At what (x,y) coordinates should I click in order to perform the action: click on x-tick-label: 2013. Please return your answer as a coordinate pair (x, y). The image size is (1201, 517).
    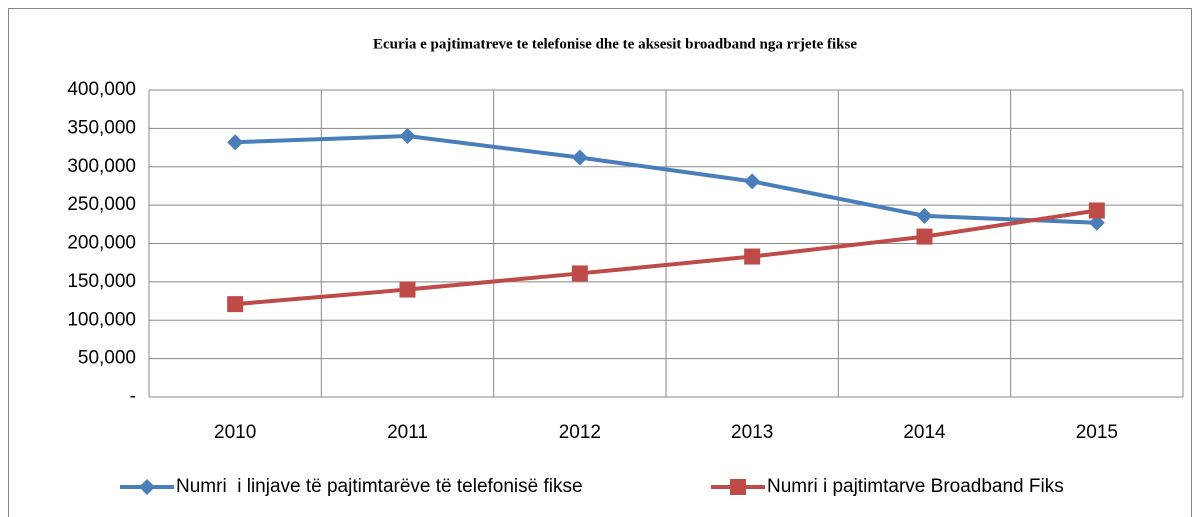
    Looking at the image, I should click on (752, 432).